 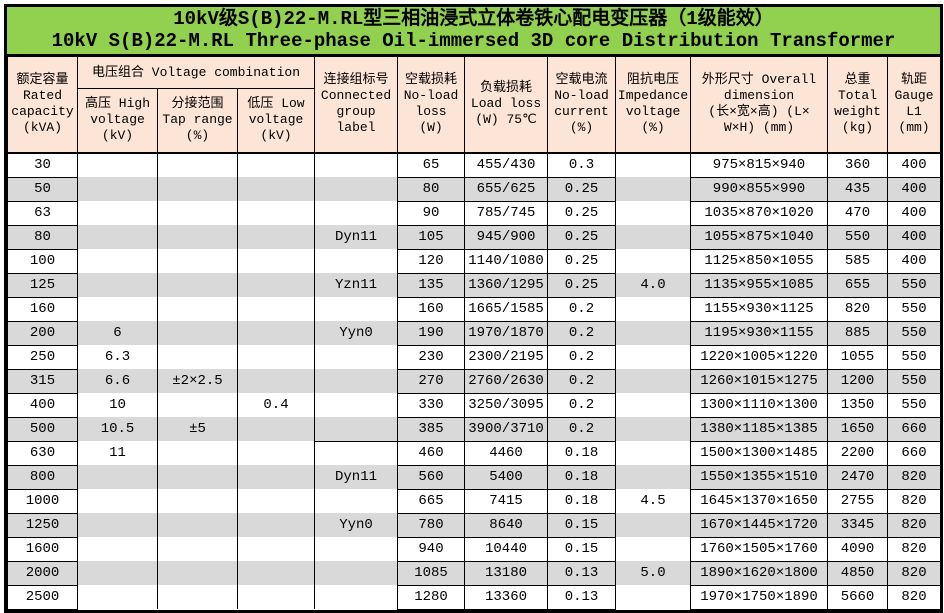 I want to click on cell-load-loss: 1665/1585, so click(x=506, y=309).